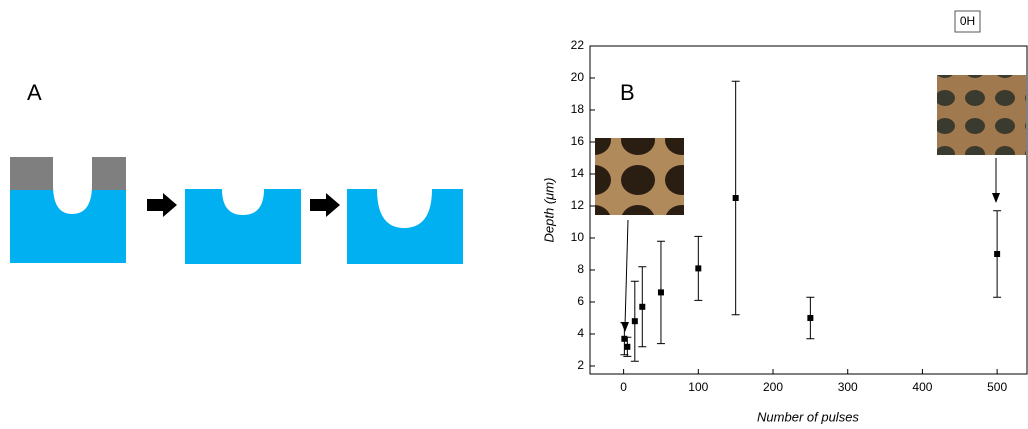  What do you see at coordinates (578, 77) in the screenshot?
I see `y-tick-label: 20` at bounding box center [578, 77].